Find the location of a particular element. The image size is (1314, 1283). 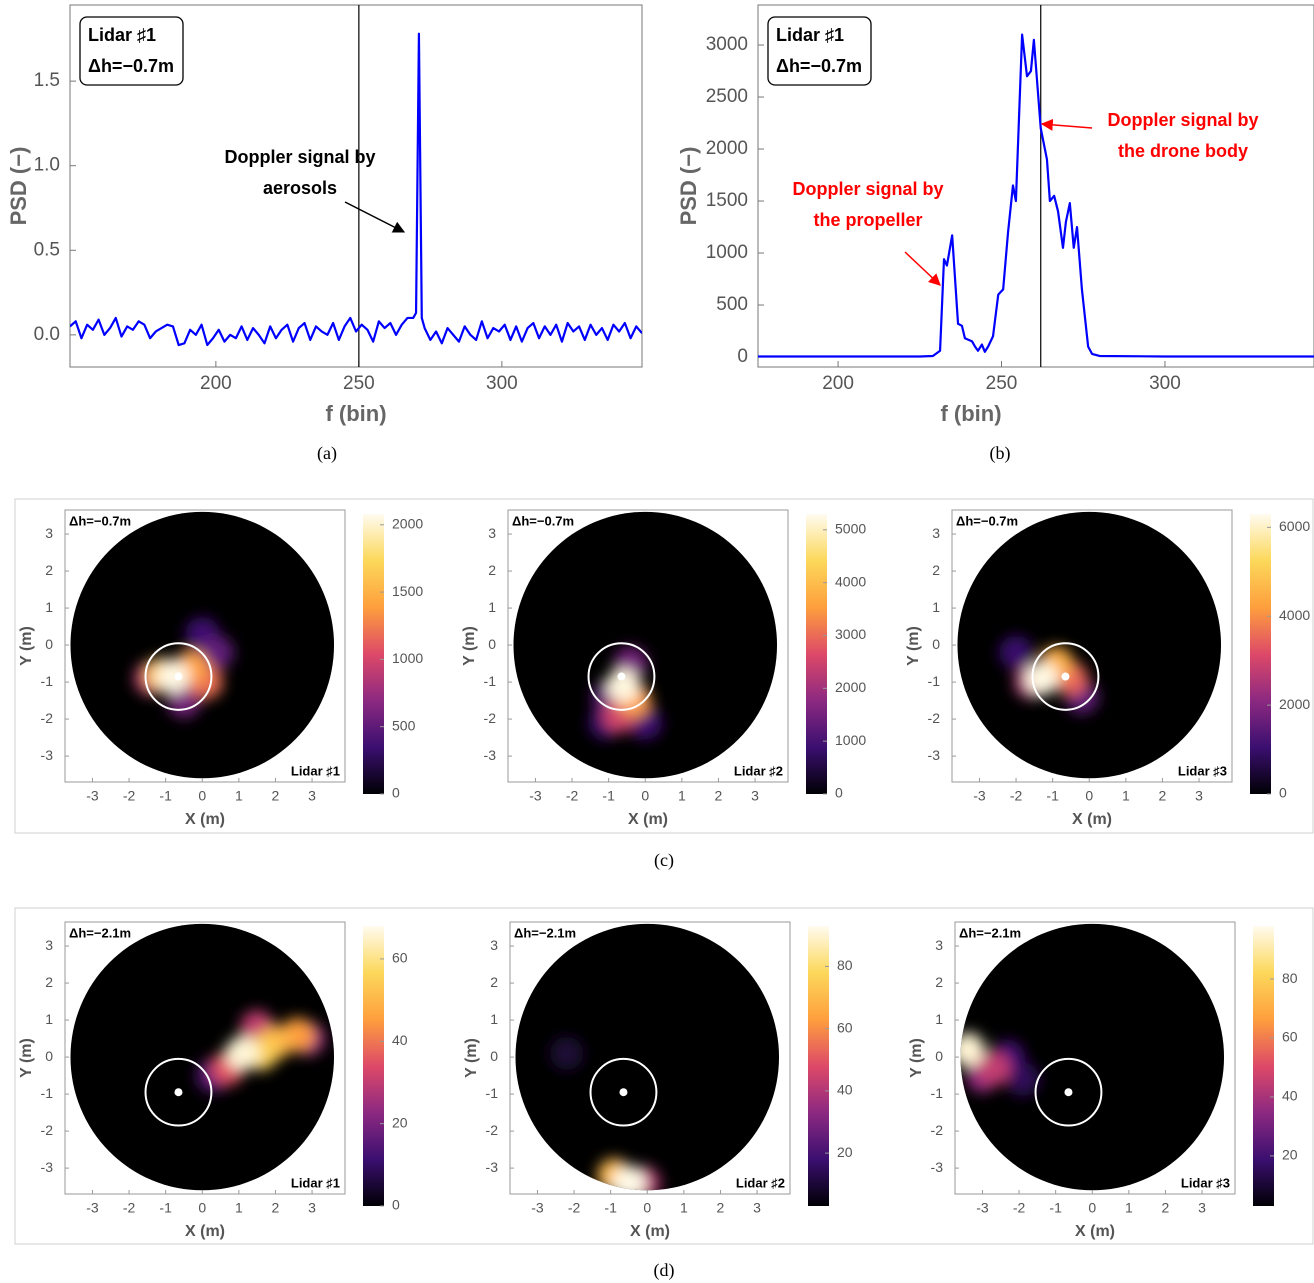

info-box is located at coordinates (819, 51).